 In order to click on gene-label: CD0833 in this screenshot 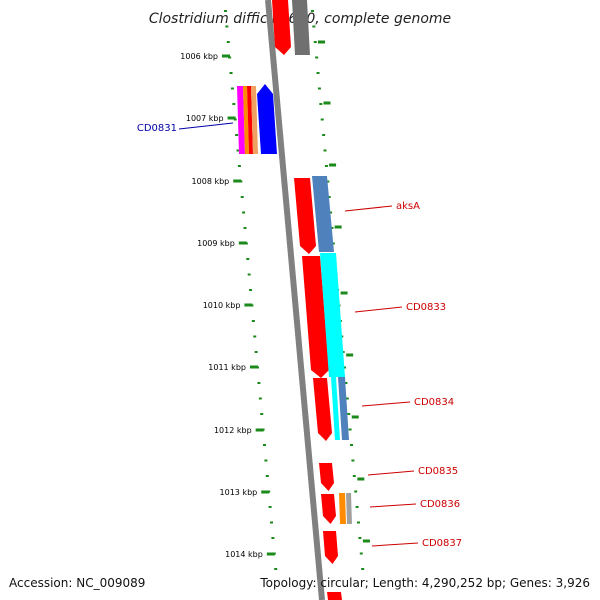, I will do `click(426, 307)`.